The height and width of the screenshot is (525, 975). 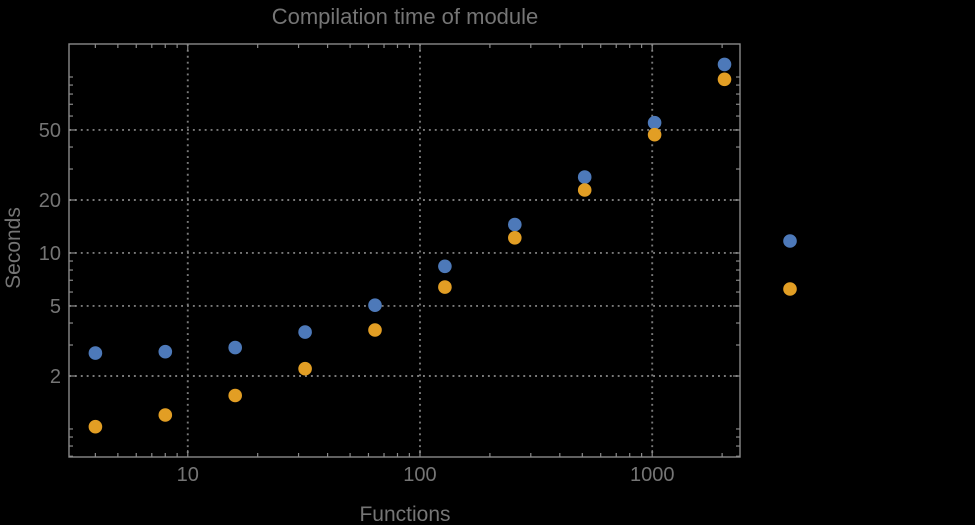 I want to click on chart-title: Compilation time of module, so click(x=405, y=16).